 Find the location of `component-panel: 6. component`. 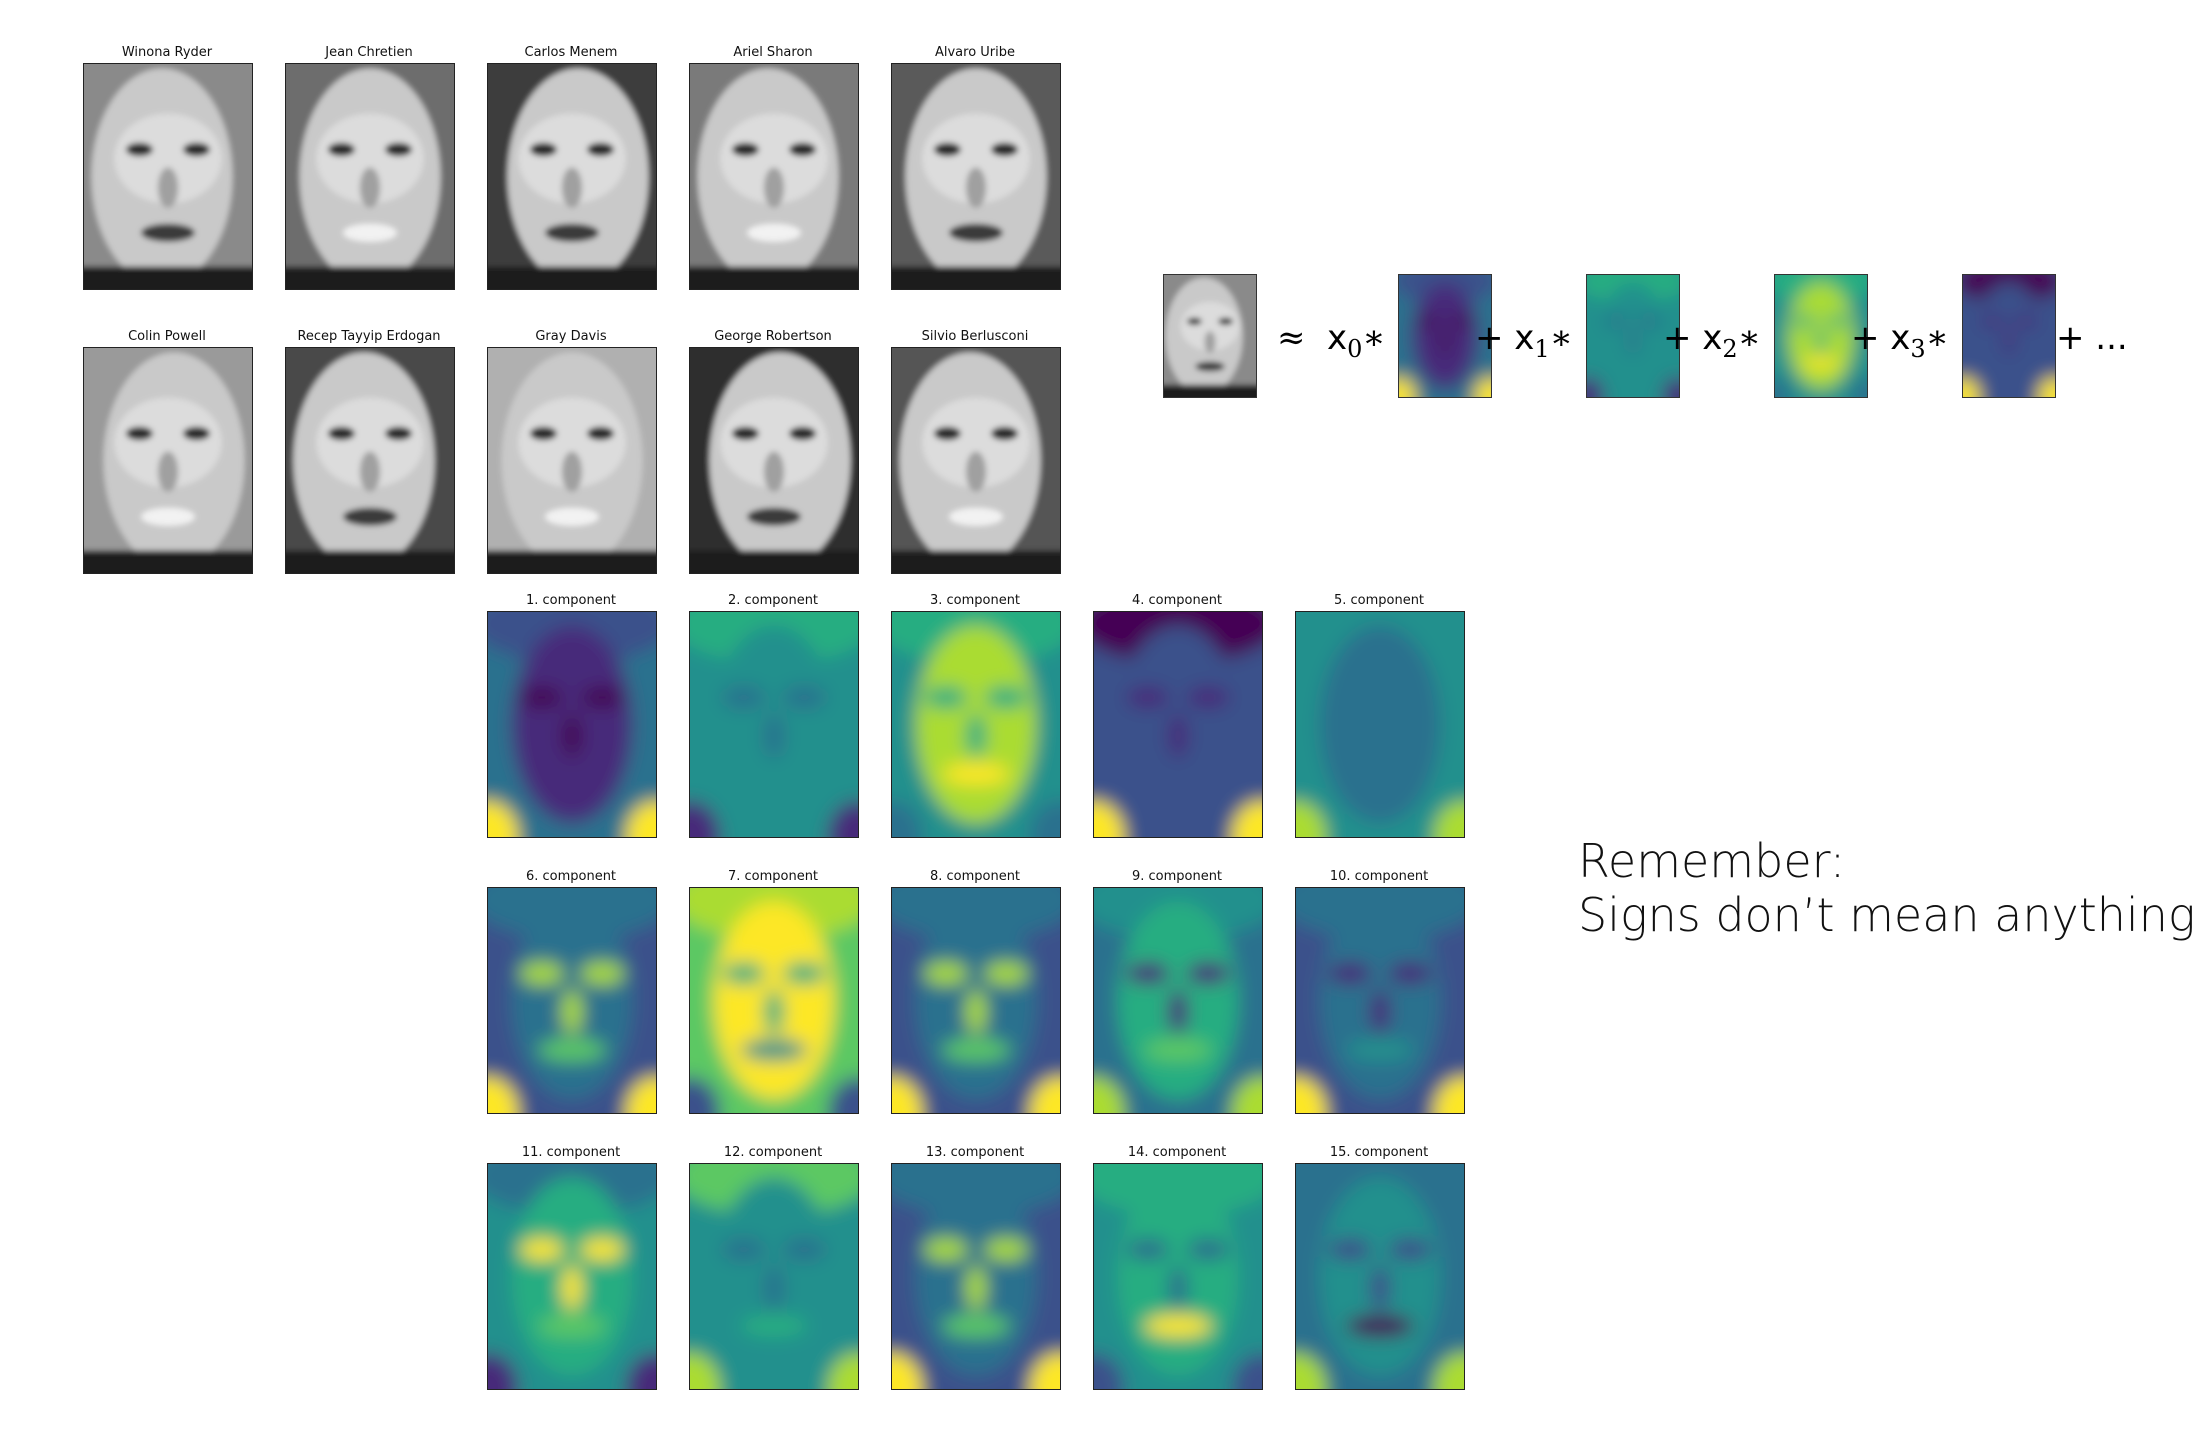

component-panel: 6. component is located at coordinates (572, 991).